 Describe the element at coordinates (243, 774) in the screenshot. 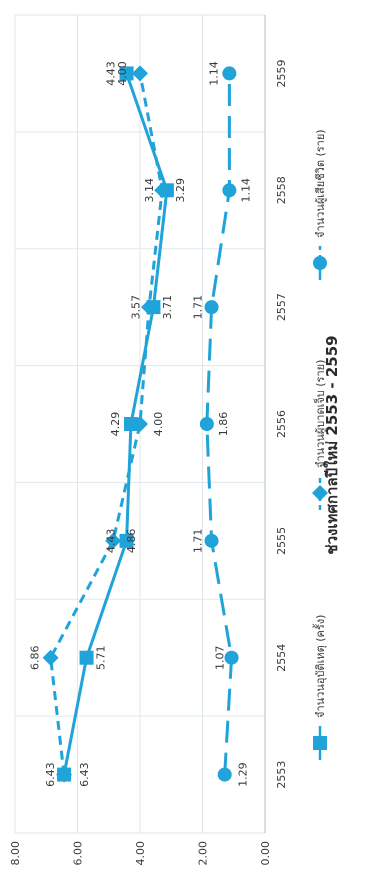

I see `data-label: 1.29` at that location.